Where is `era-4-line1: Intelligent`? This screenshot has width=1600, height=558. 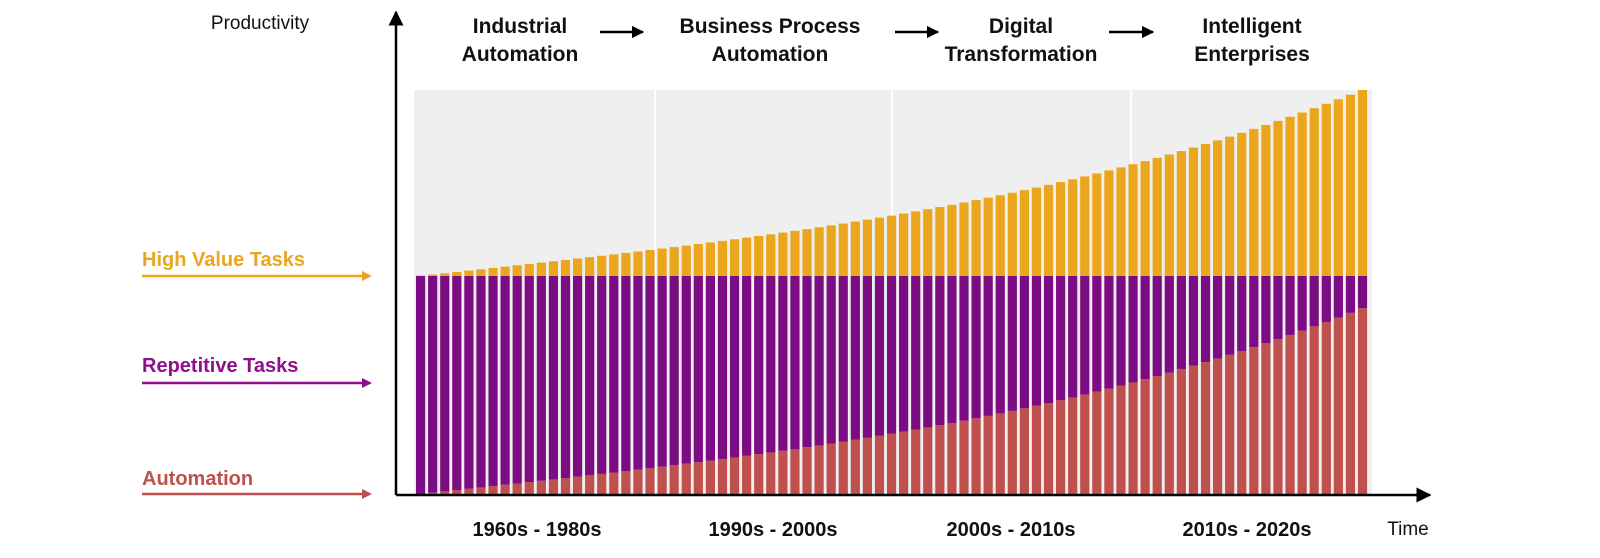 era-4-line1: Intelligent is located at coordinates (1251, 26).